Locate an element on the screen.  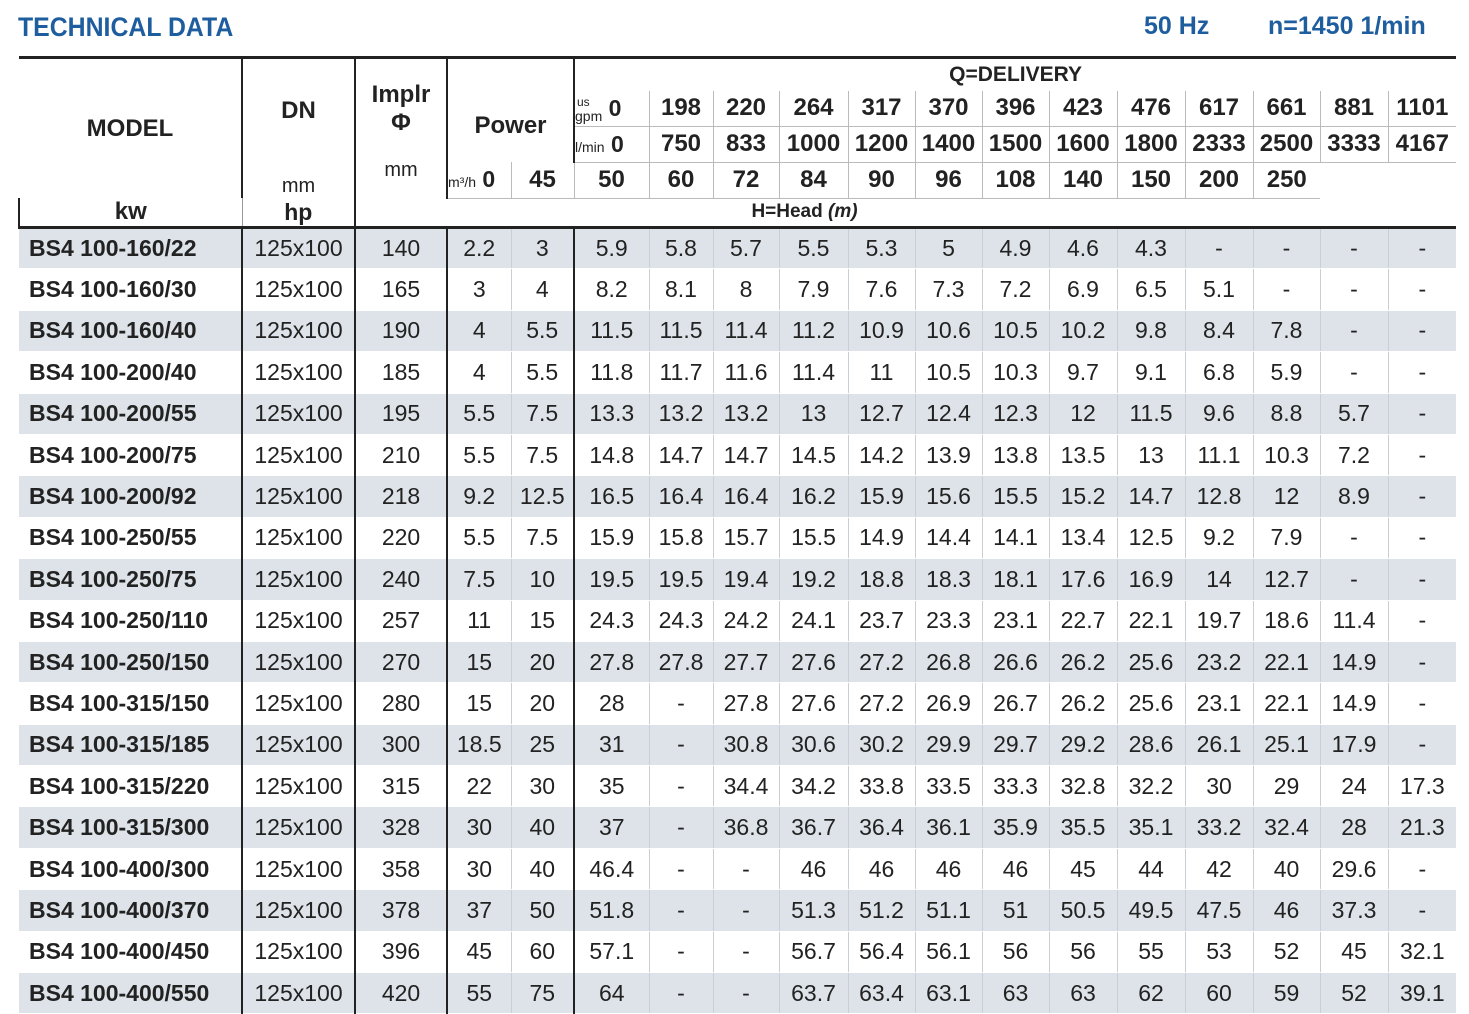
flow-gpm-value: 617 is located at coordinates (1218, 108).